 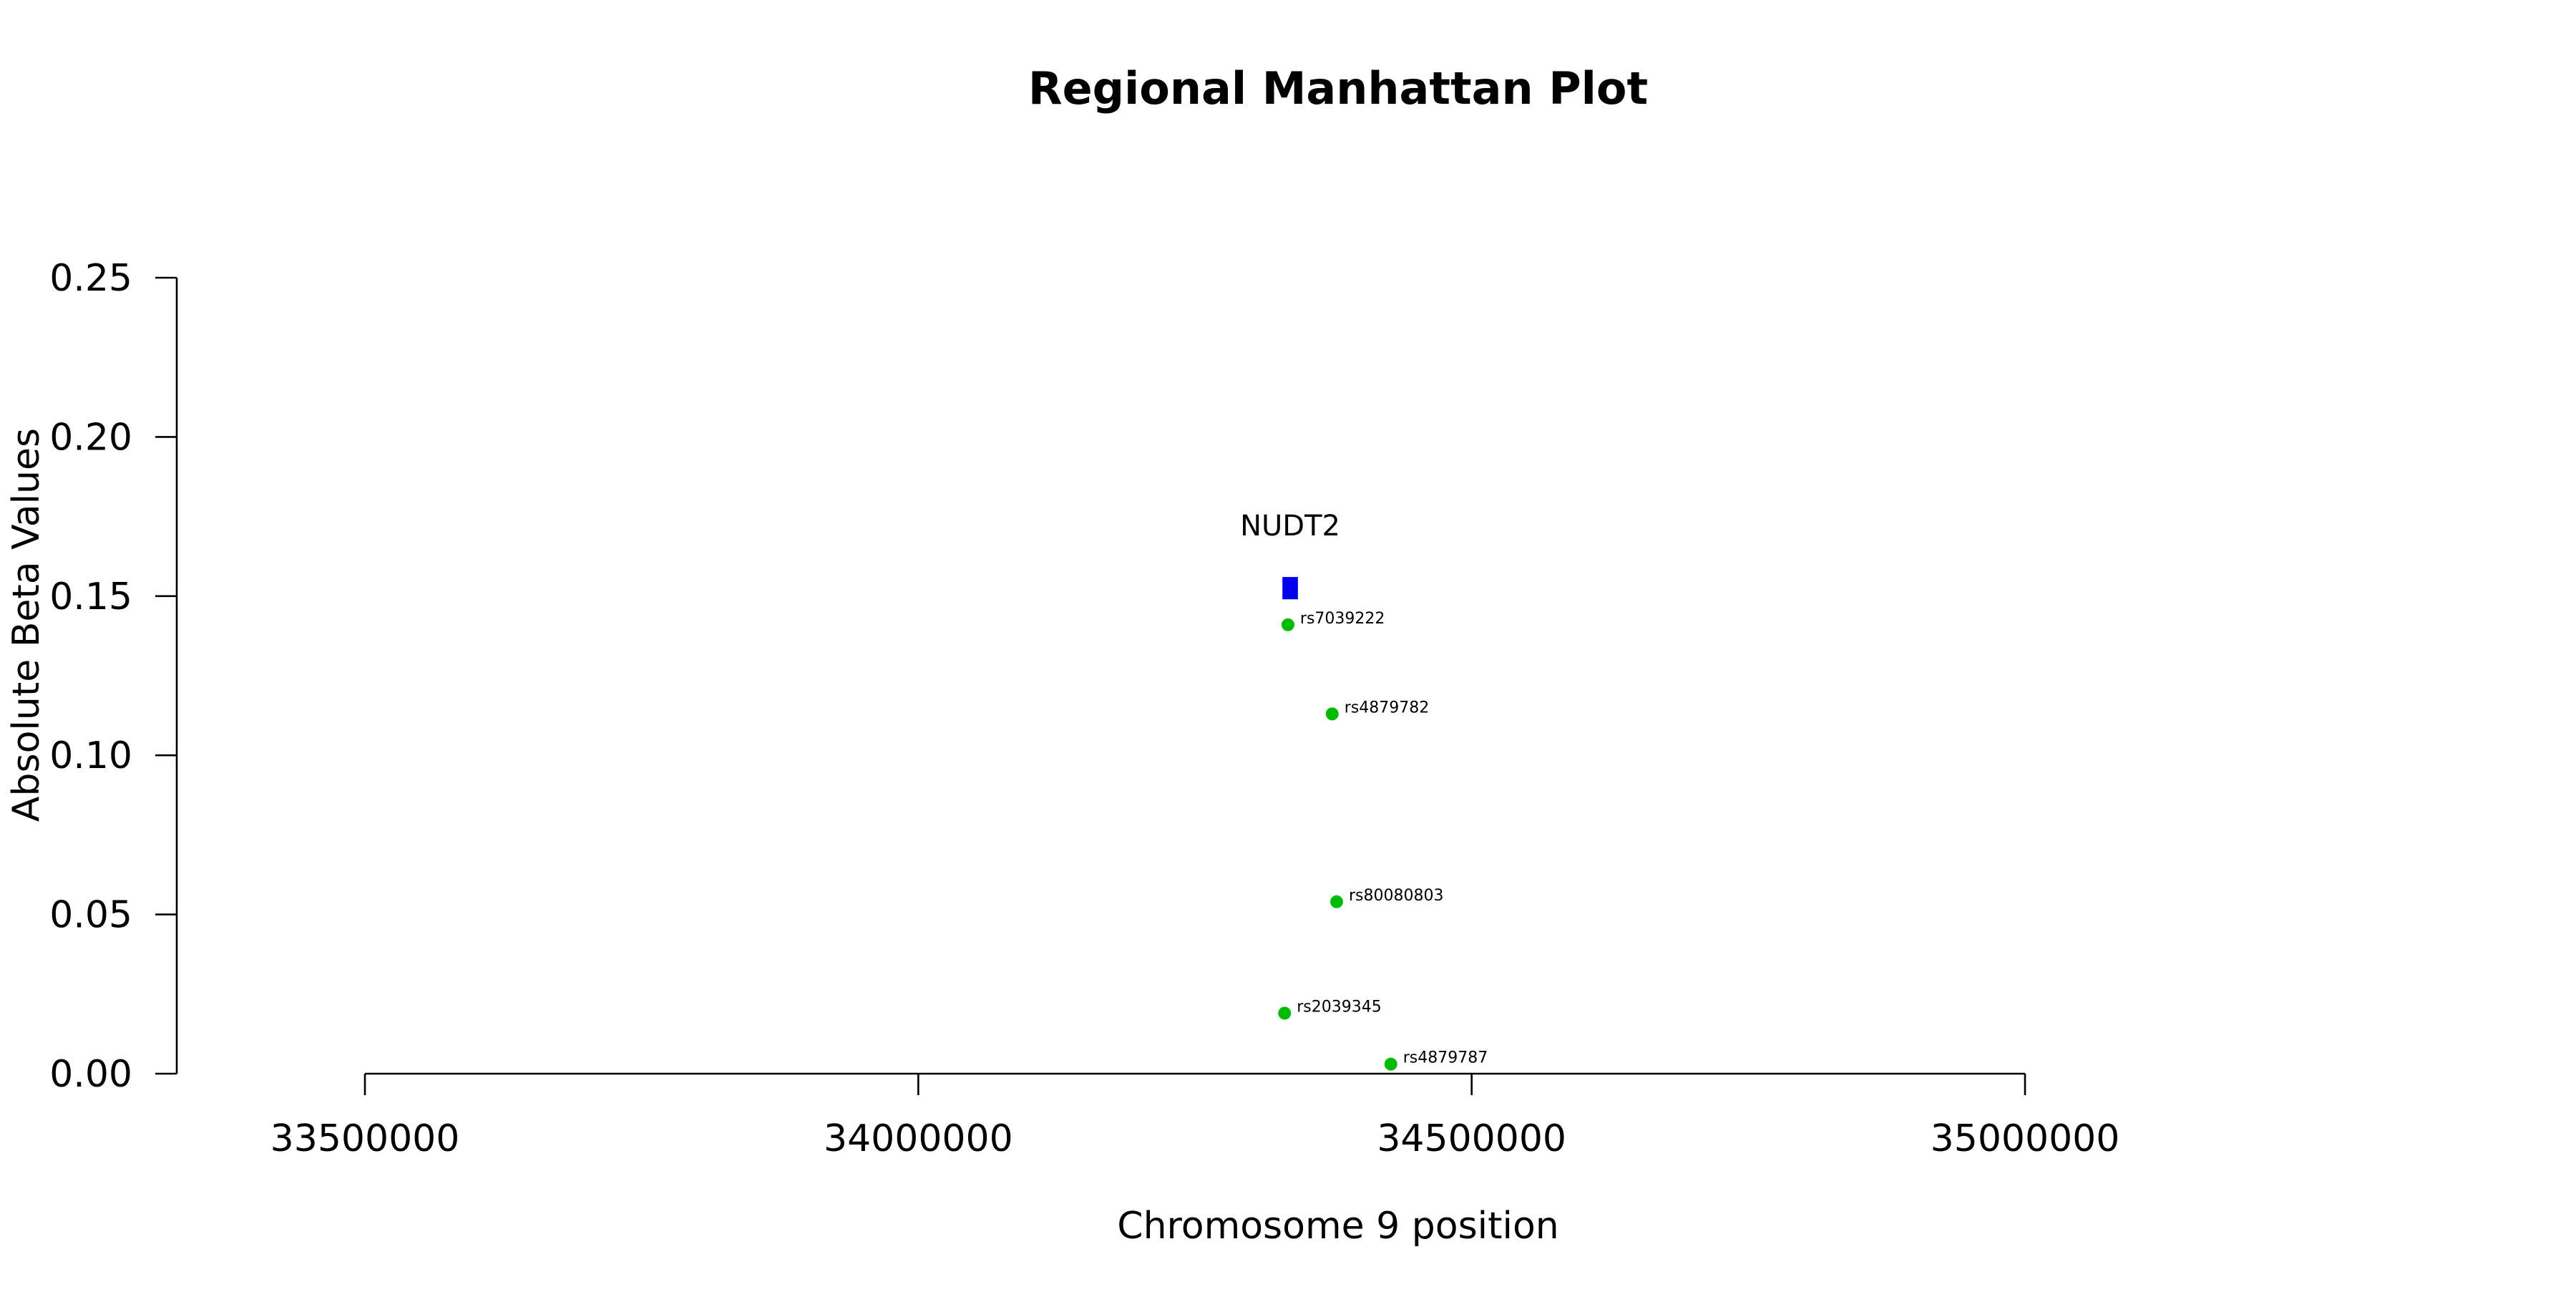 What do you see at coordinates (90, 278) in the screenshot?
I see `y-tick-label: 0.25` at bounding box center [90, 278].